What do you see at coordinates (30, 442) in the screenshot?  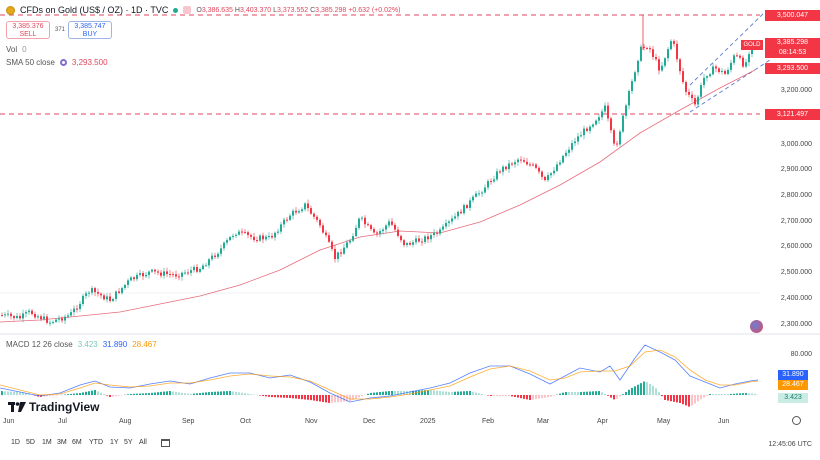 I see `range-5d-button: 5D` at bounding box center [30, 442].